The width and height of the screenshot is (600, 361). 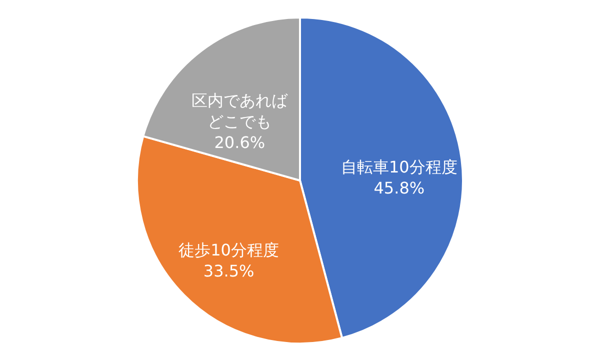 I want to click on data-label: 33.5%, so click(x=228, y=271).